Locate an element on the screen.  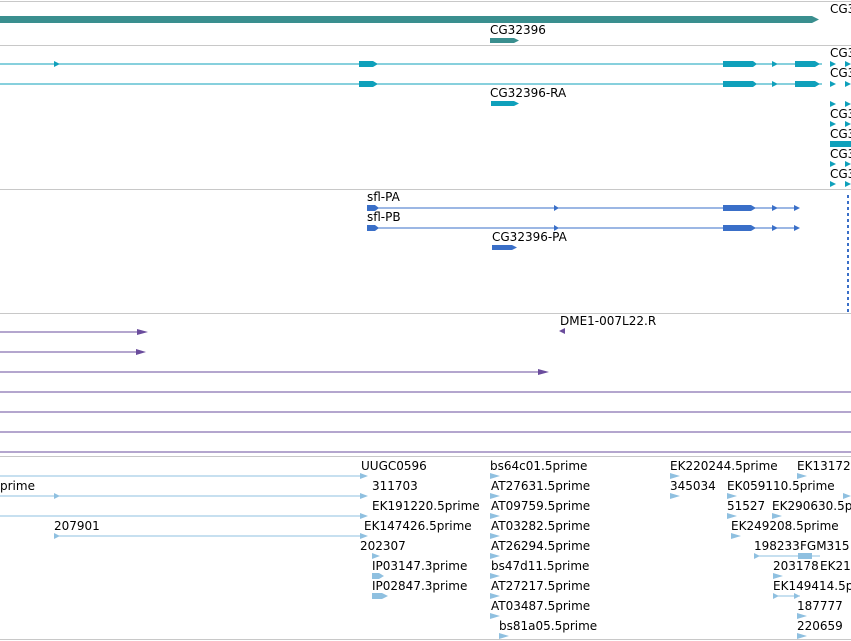
est-label: 207901 is located at coordinates (77, 526).